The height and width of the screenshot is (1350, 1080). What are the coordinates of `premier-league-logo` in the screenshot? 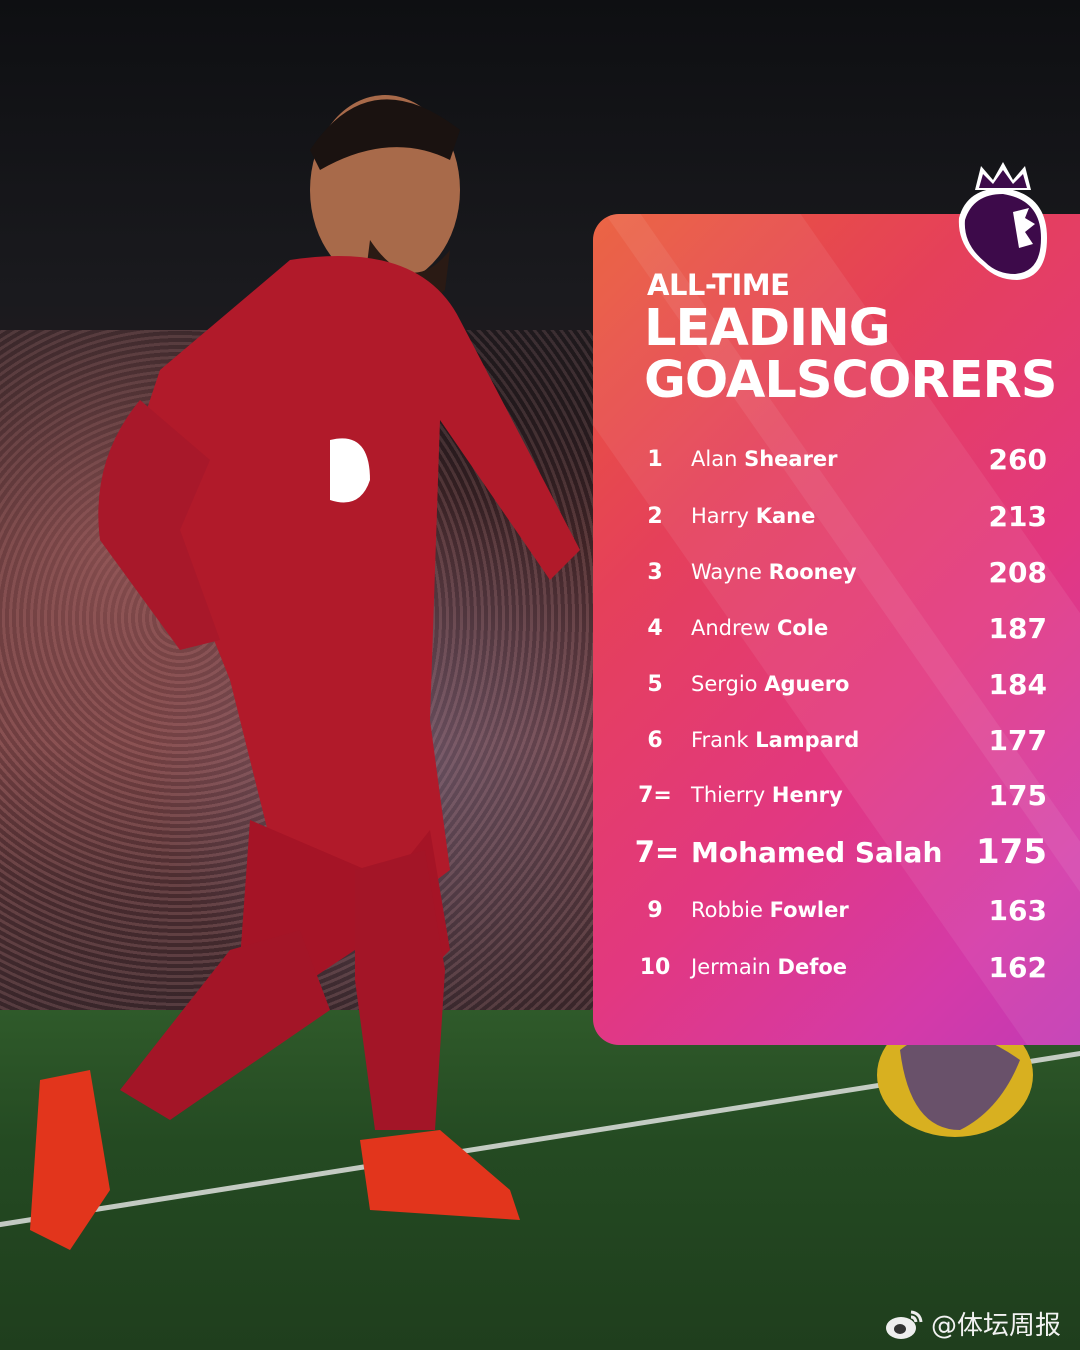 It's located at (1002, 221).